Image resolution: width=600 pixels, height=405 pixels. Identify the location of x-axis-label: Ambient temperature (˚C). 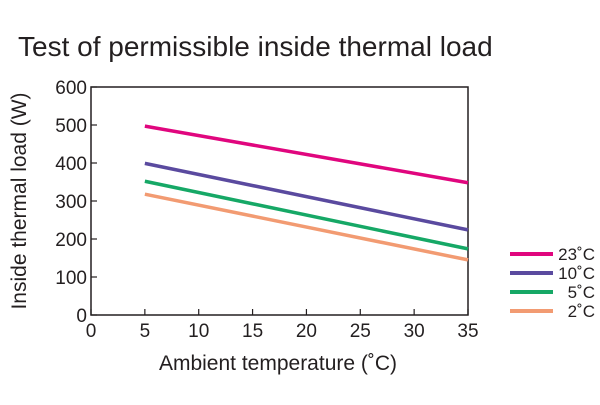
(278, 363).